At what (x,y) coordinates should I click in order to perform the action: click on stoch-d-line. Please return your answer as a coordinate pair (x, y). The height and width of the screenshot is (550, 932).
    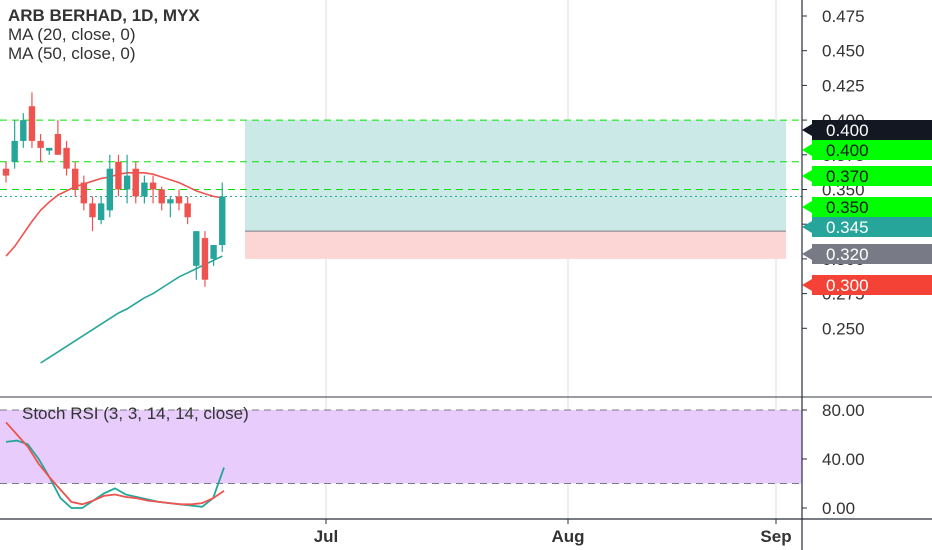
    Looking at the image, I should click on (115, 463).